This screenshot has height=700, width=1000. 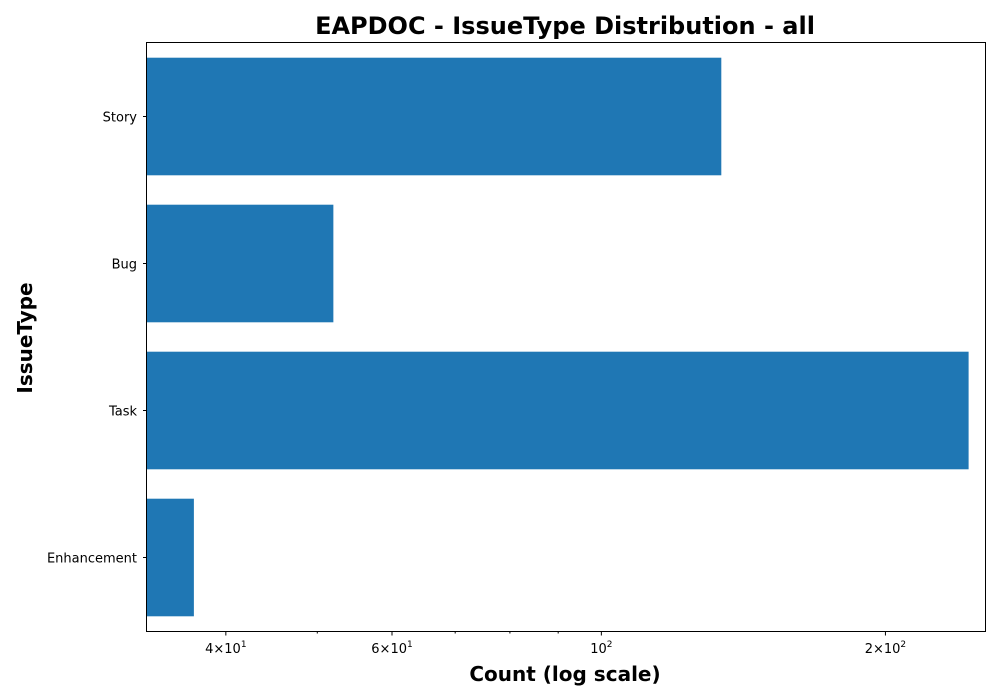 I want to click on y-tick-label: Enhancement, so click(x=92, y=559).